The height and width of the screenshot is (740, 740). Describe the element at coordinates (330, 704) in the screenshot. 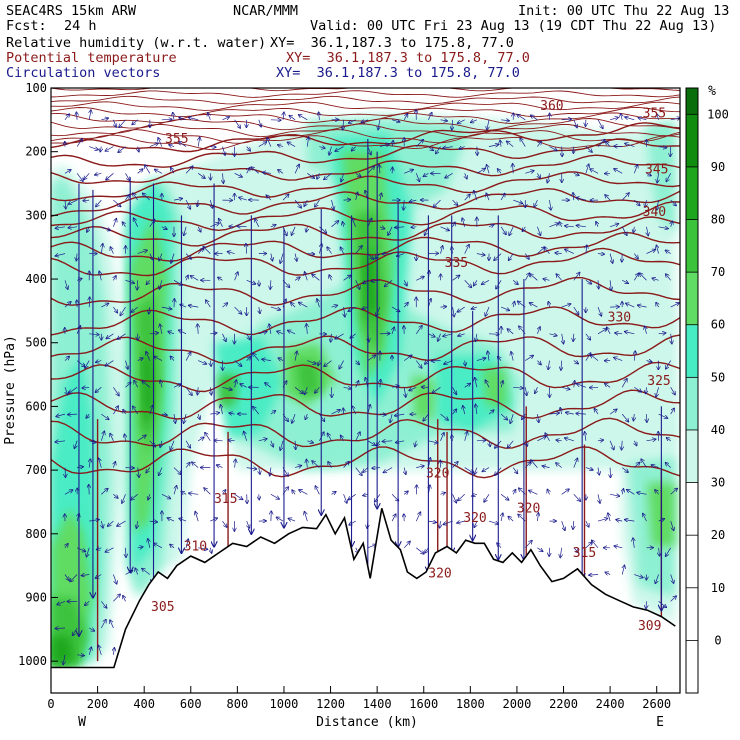

I see `x-tick-label-6: 1200` at that location.